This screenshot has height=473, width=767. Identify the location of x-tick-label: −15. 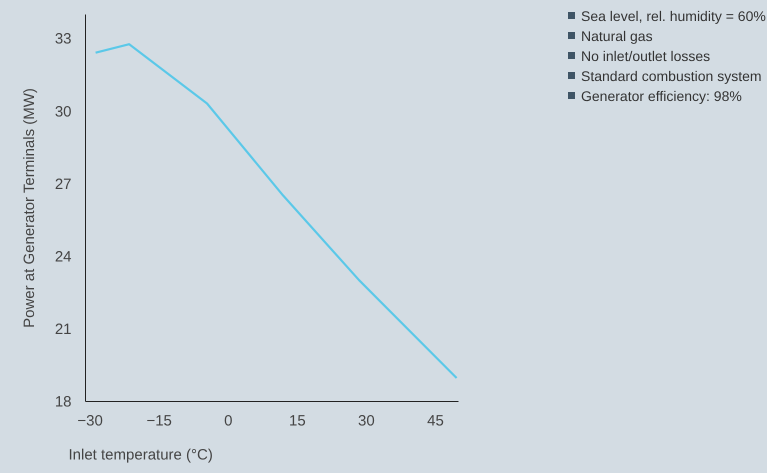
(159, 421).